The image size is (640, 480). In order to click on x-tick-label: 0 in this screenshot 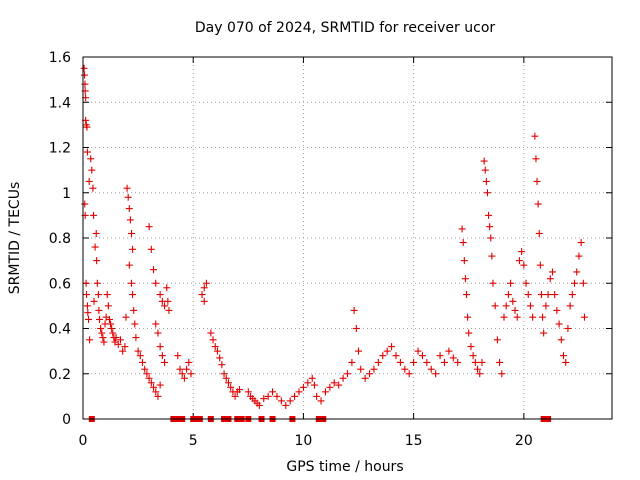, I will do `click(83, 441)`.